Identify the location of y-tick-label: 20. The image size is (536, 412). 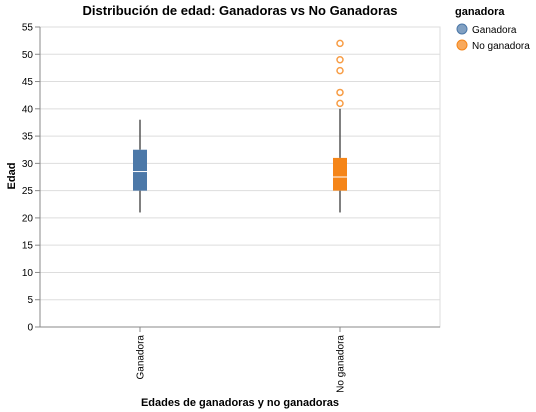
(28, 218).